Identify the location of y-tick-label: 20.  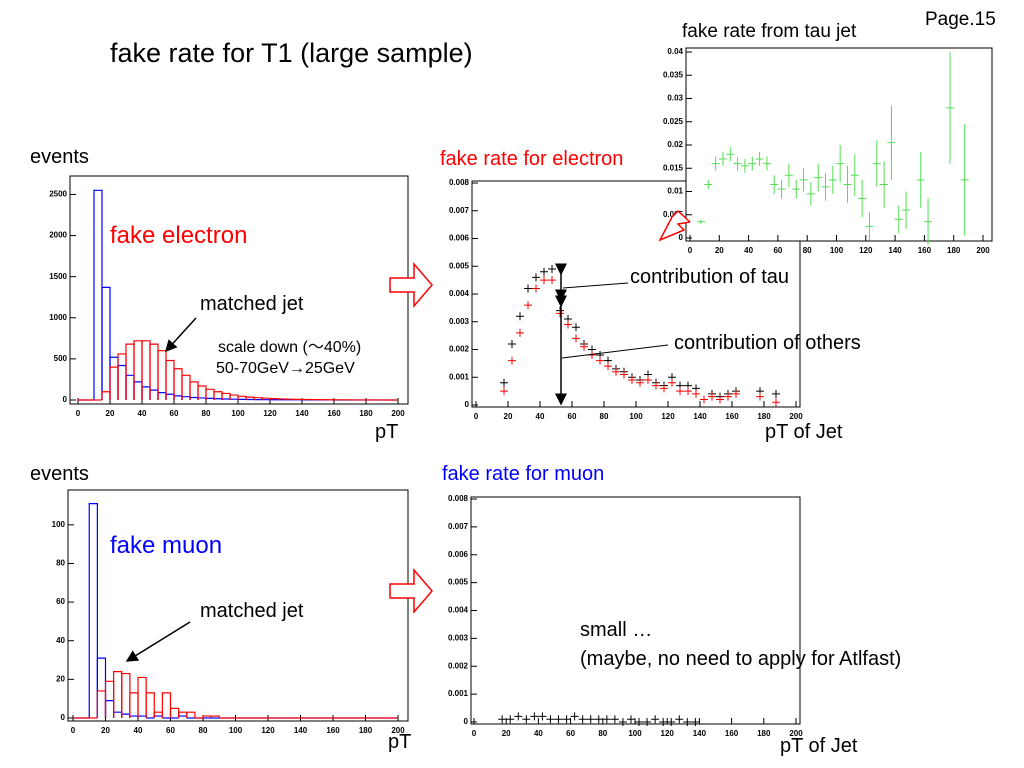
(60, 678).